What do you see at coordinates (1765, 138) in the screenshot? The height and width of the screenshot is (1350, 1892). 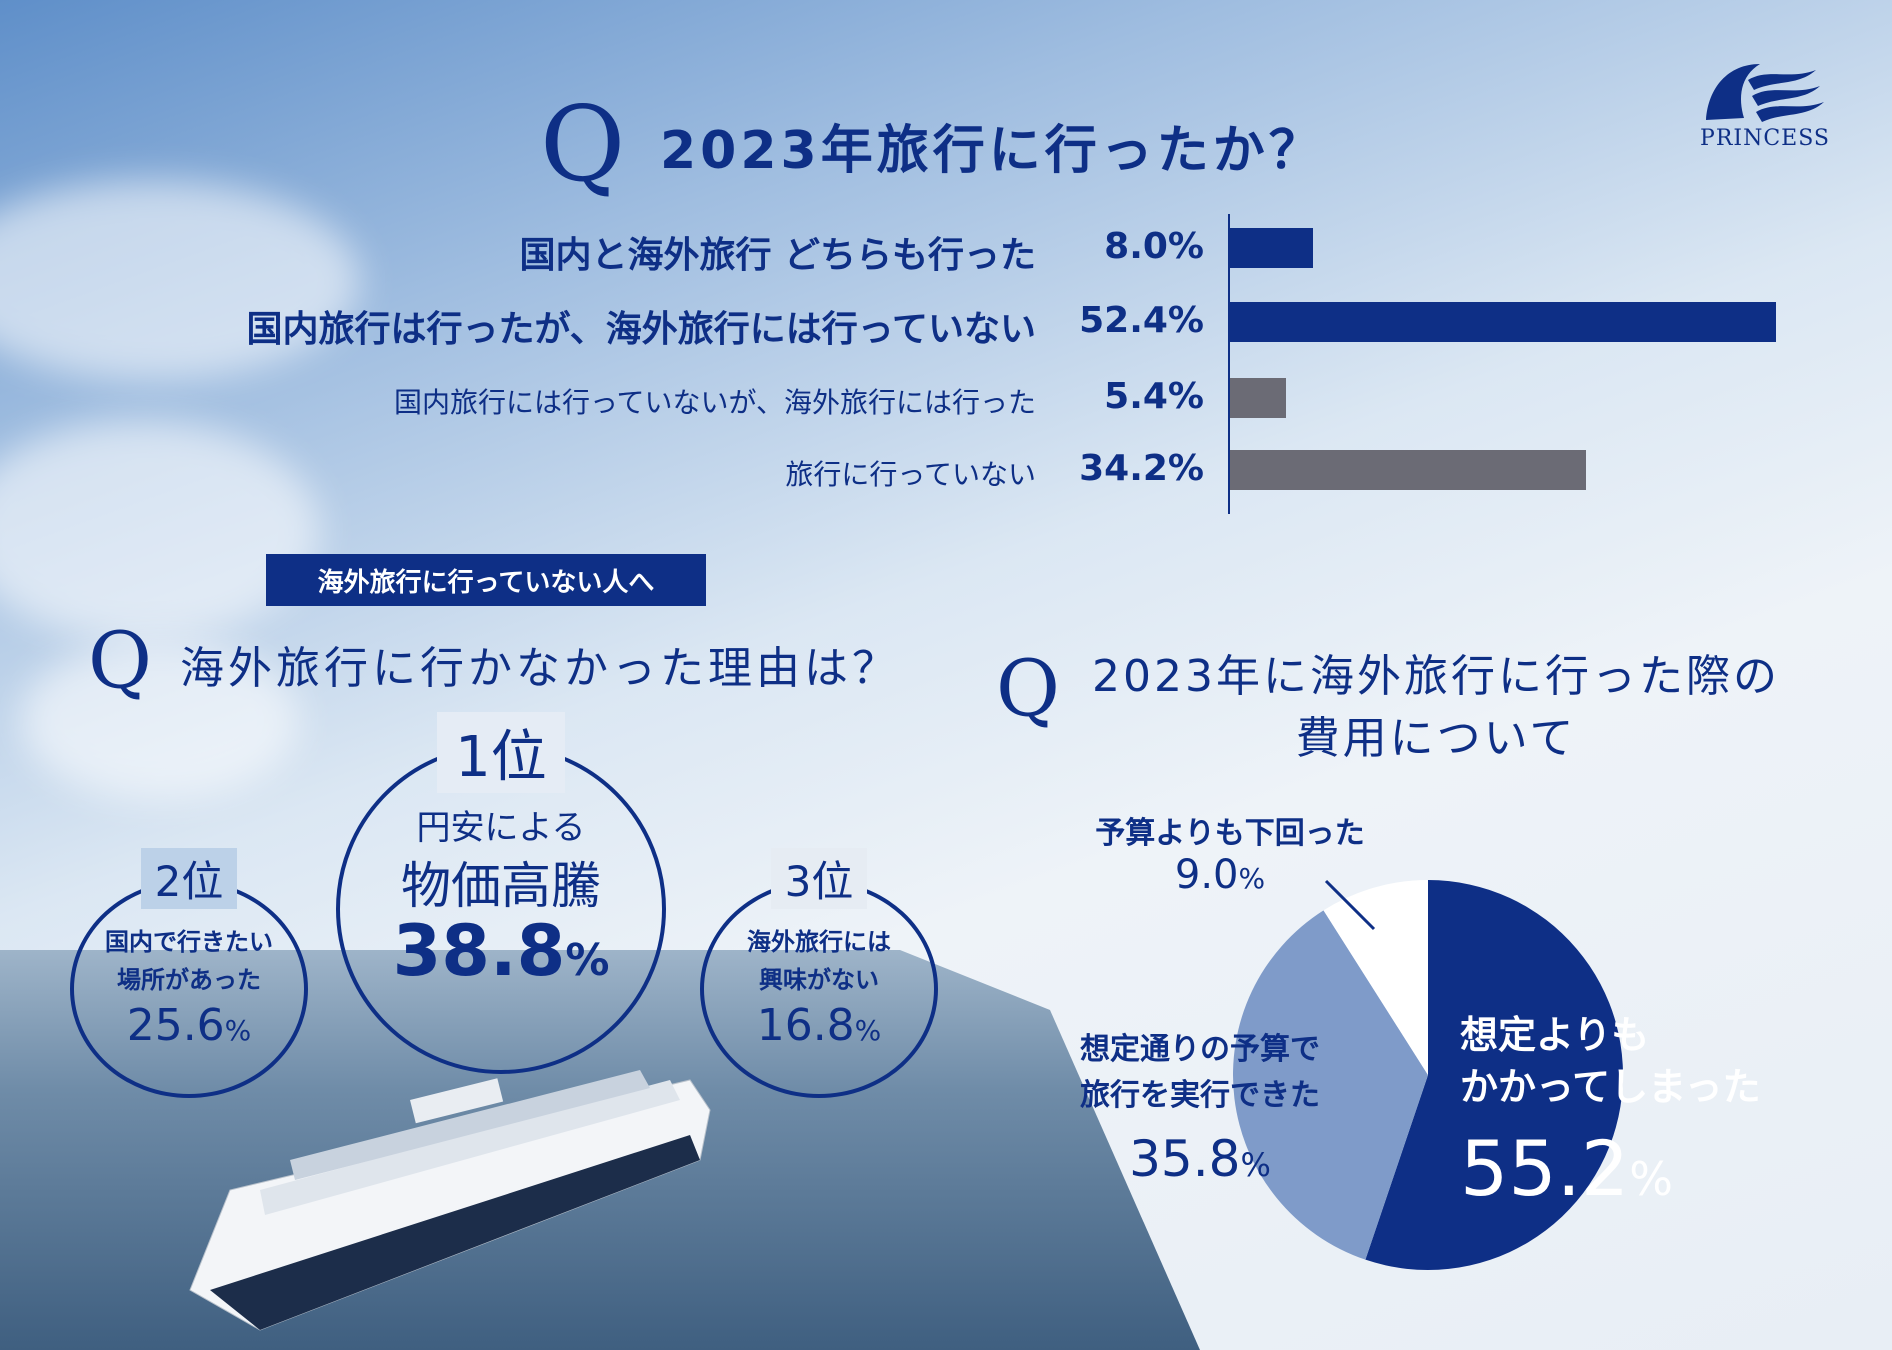 I see `logo-text: PRINCESS` at bounding box center [1765, 138].